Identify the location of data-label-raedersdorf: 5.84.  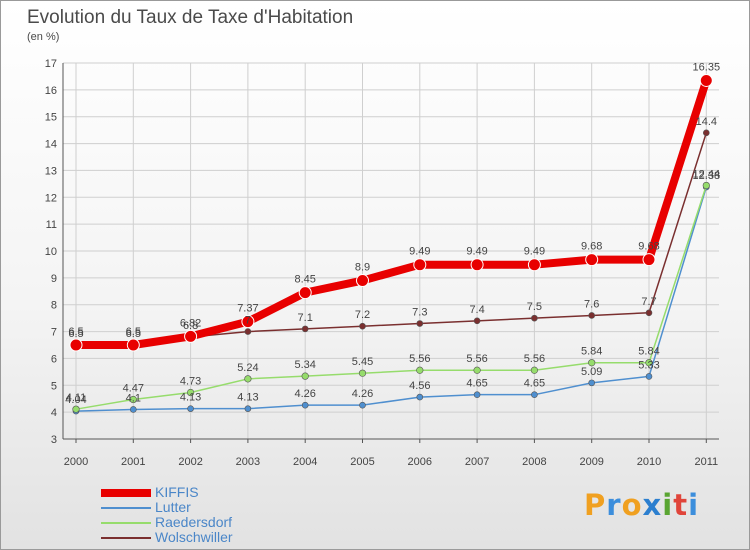
(591, 352).